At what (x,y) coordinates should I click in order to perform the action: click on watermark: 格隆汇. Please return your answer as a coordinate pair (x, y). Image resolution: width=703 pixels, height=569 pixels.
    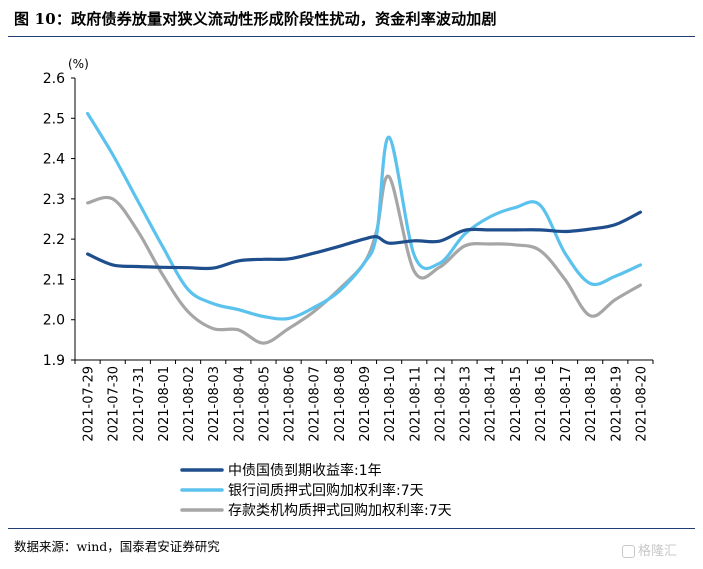
    Looking at the image, I should click on (649, 549).